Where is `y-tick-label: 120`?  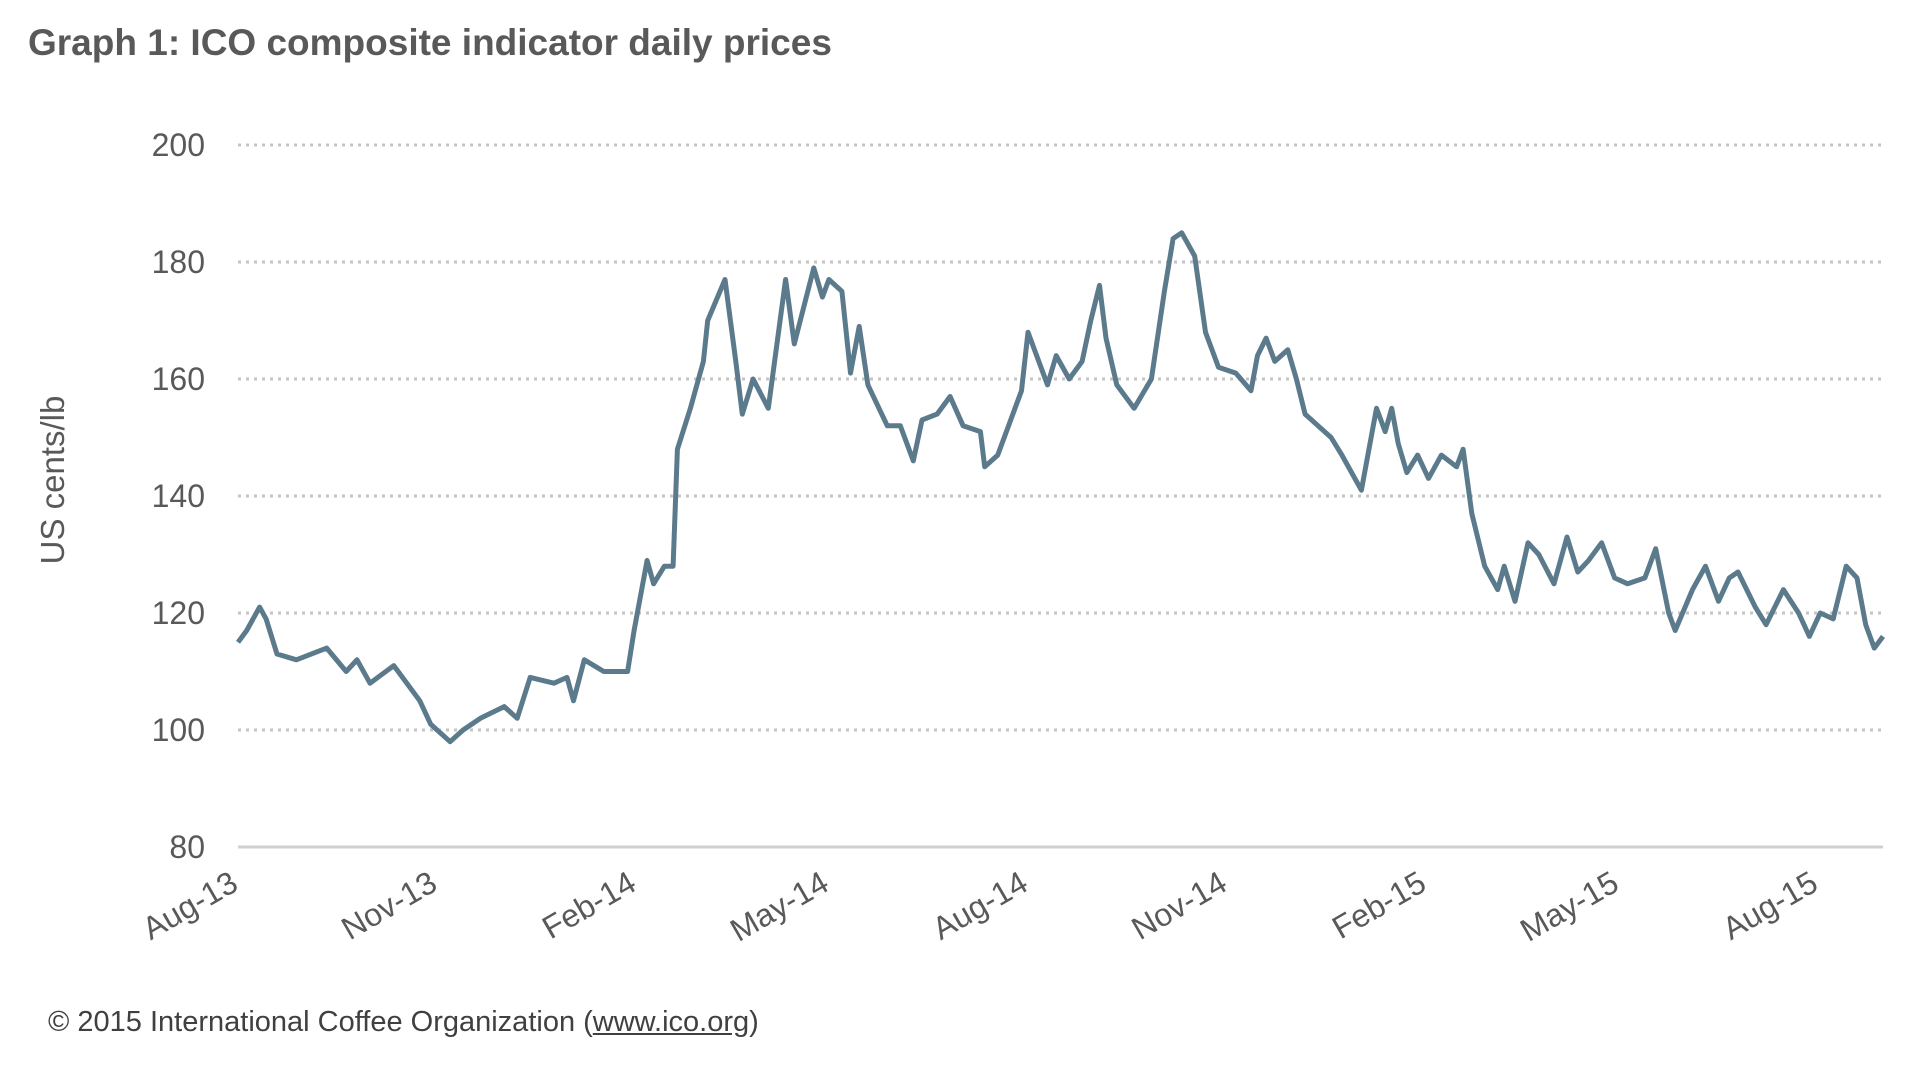 y-tick-label: 120 is located at coordinates (178, 613).